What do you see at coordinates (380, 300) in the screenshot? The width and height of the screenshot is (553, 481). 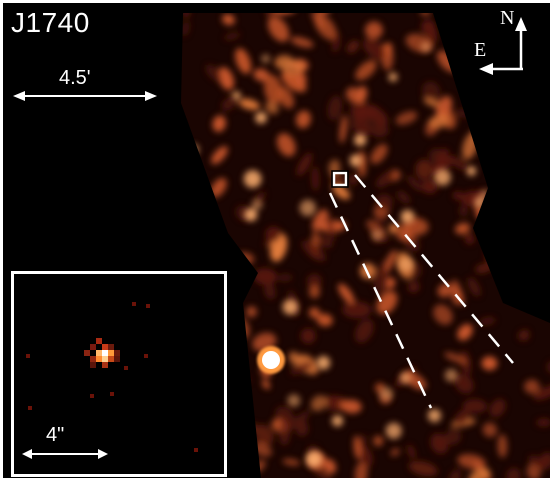 I see `dashed-tail-line-left` at bounding box center [380, 300].